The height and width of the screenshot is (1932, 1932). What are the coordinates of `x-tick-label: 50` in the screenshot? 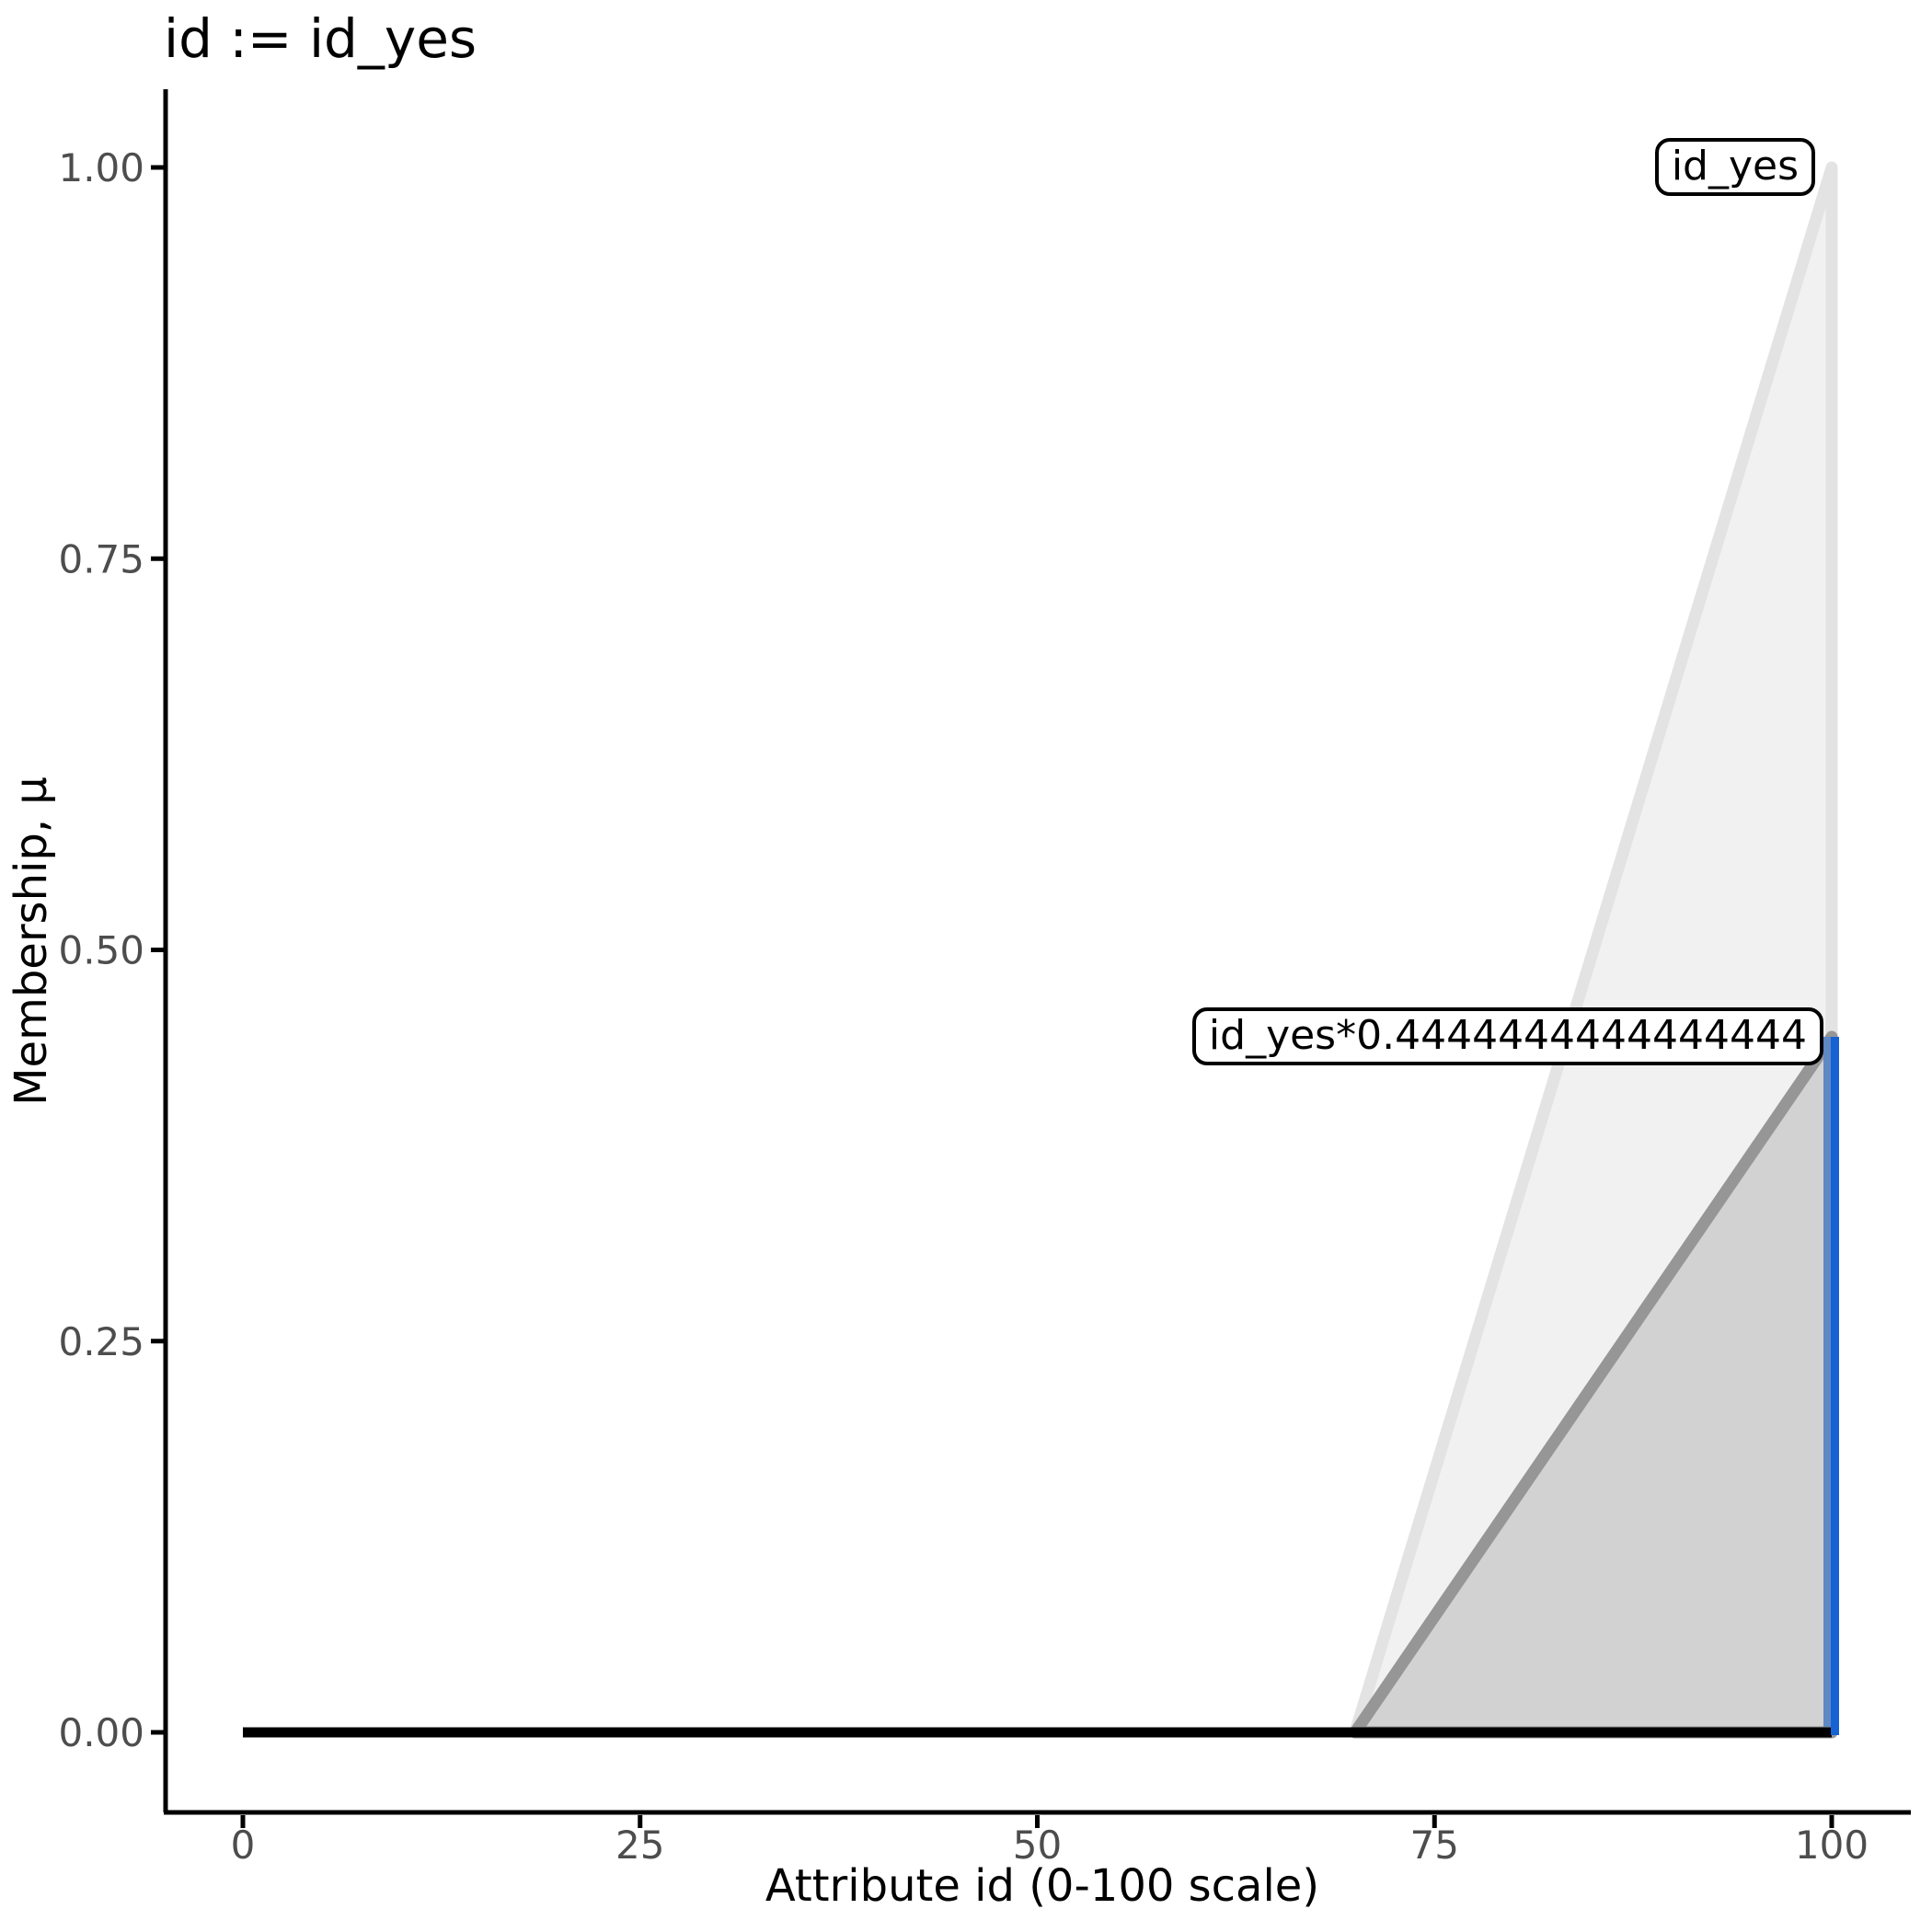 It's located at (1037, 1845).